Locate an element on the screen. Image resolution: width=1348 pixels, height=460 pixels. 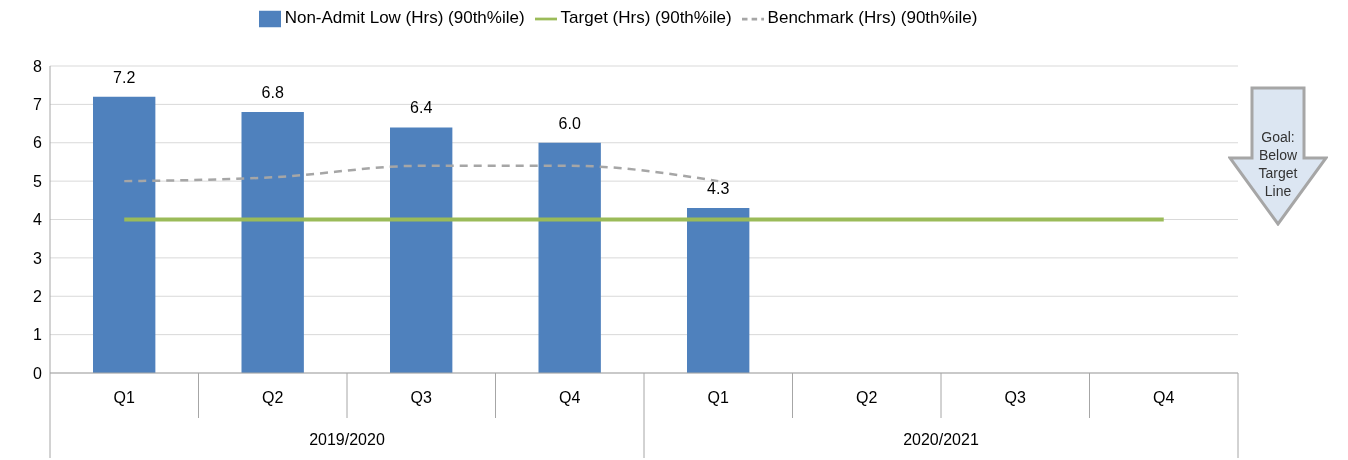
y-tick-label: 1 is located at coordinates (38, 335).